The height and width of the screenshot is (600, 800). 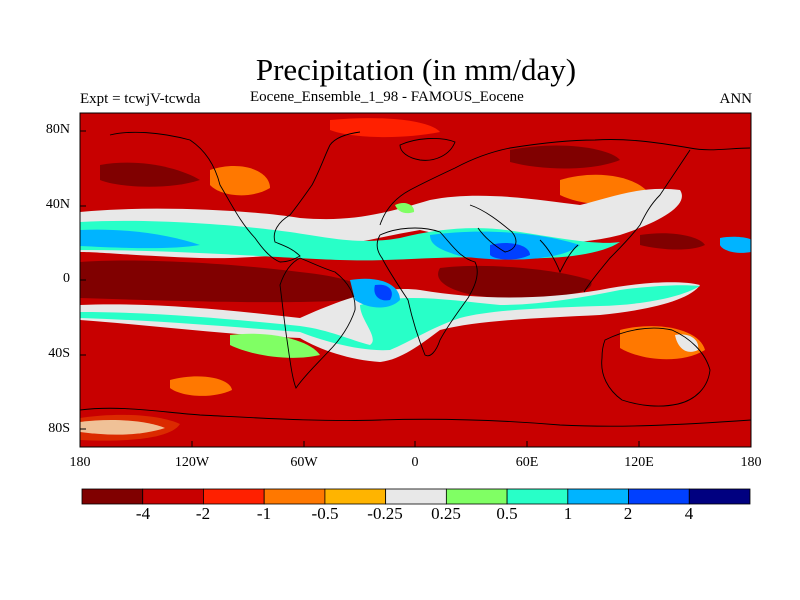 What do you see at coordinates (235, 197) in the screenshot?
I see `north-america-coast` at bounding box center [235, 197].